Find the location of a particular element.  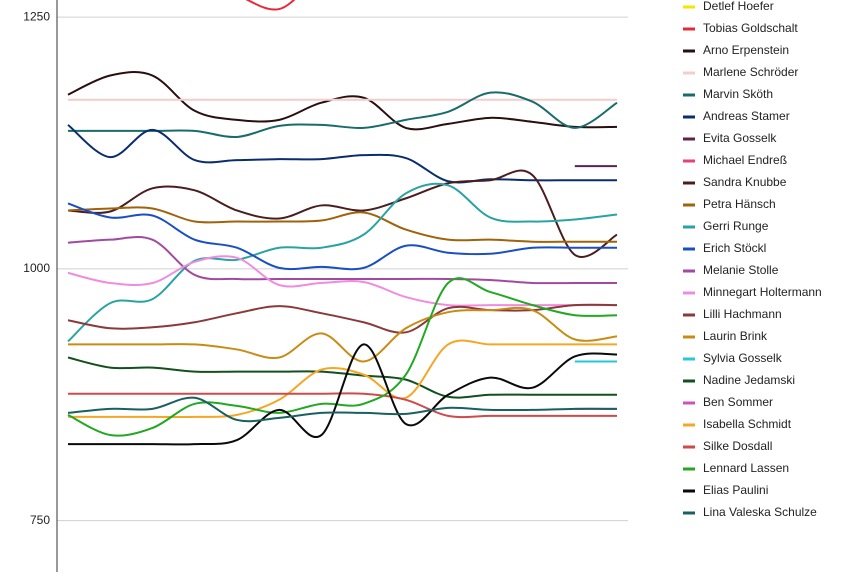

legend-label: Laurin Brink is located at coordinates (735, 336).